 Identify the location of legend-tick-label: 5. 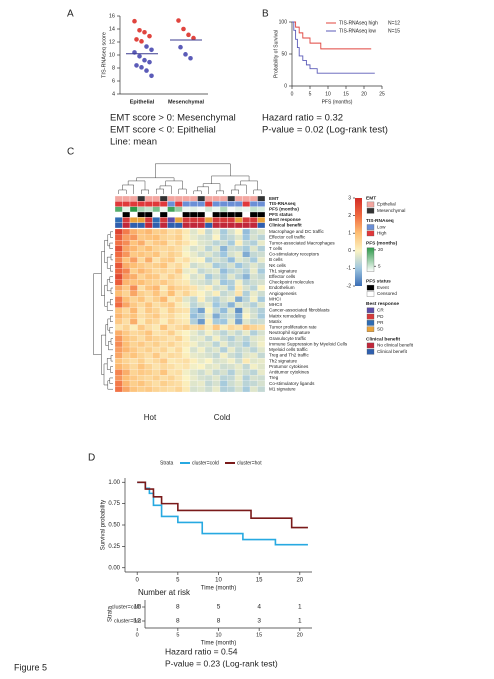
(379, 265).